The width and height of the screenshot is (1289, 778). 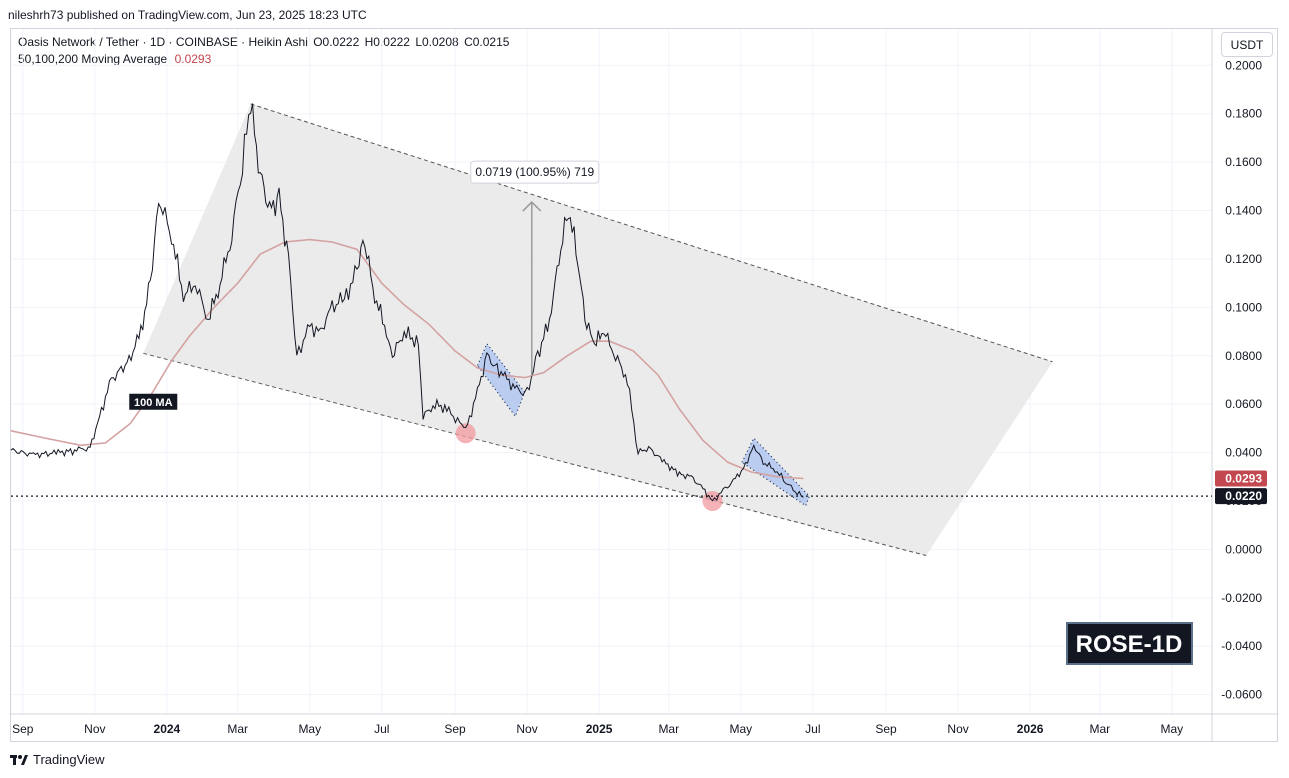 I want to click on ma-chart-label: 100 MA, so click(x=153, y=401).